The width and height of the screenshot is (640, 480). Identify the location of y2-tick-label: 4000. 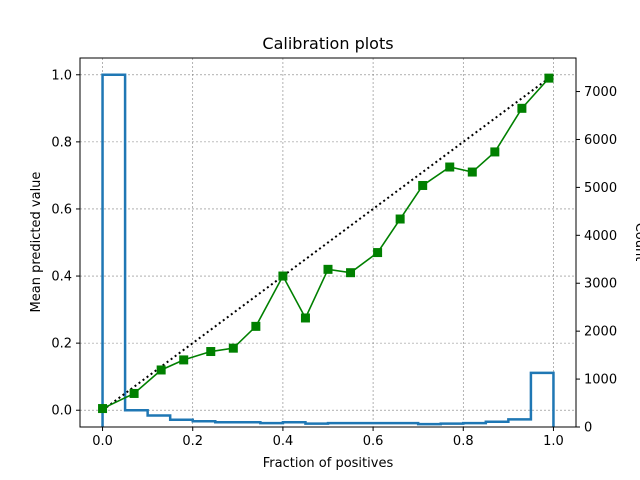
(600, 236).